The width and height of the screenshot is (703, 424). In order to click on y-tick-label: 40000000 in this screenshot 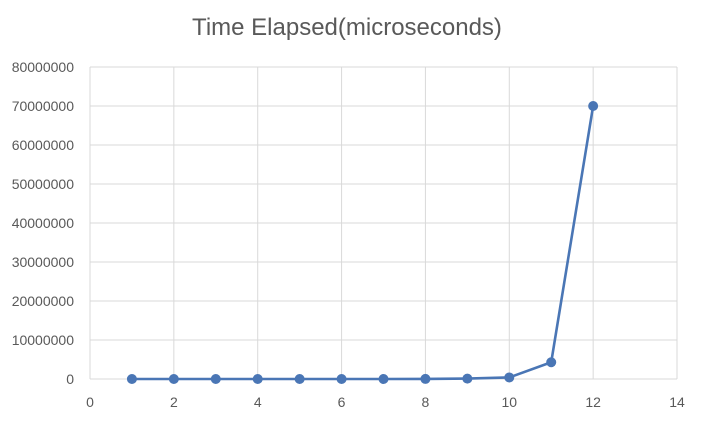, I will do `click(43, 223)`.